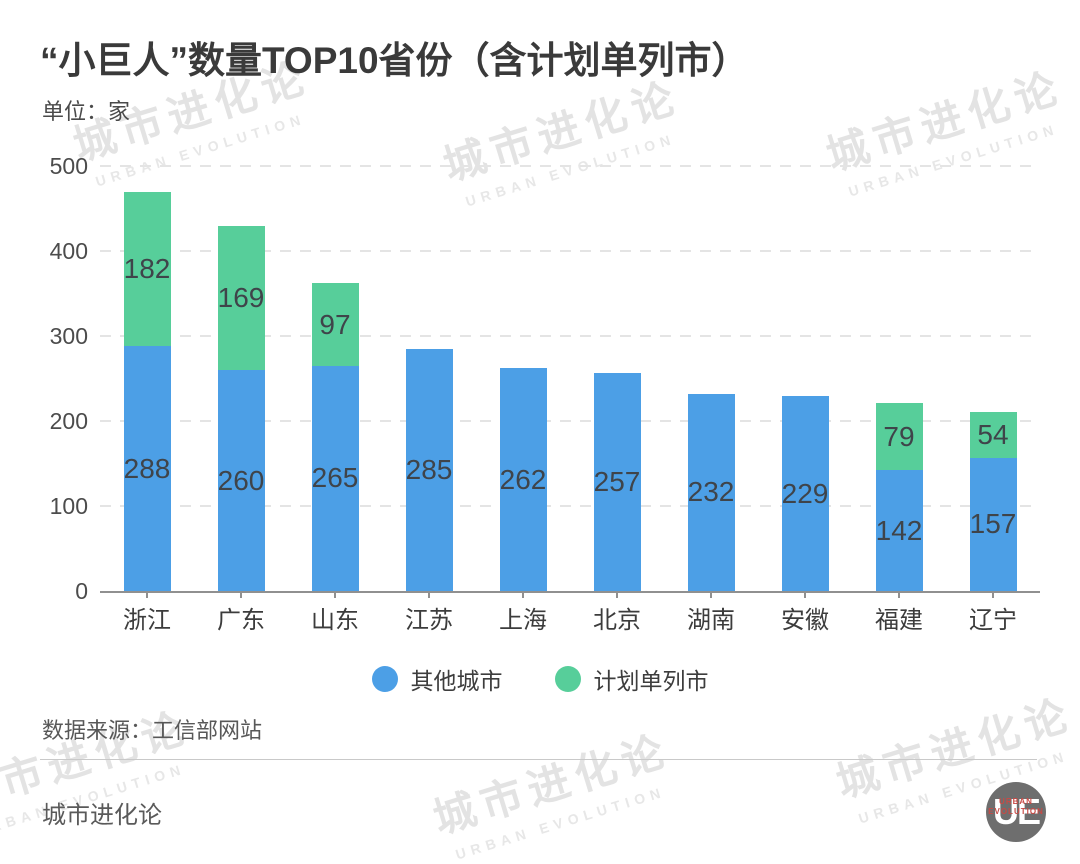 The height and width of the screenshot is (864, 1080). I want to click on bar-value-label: 257, so click(617, 481).